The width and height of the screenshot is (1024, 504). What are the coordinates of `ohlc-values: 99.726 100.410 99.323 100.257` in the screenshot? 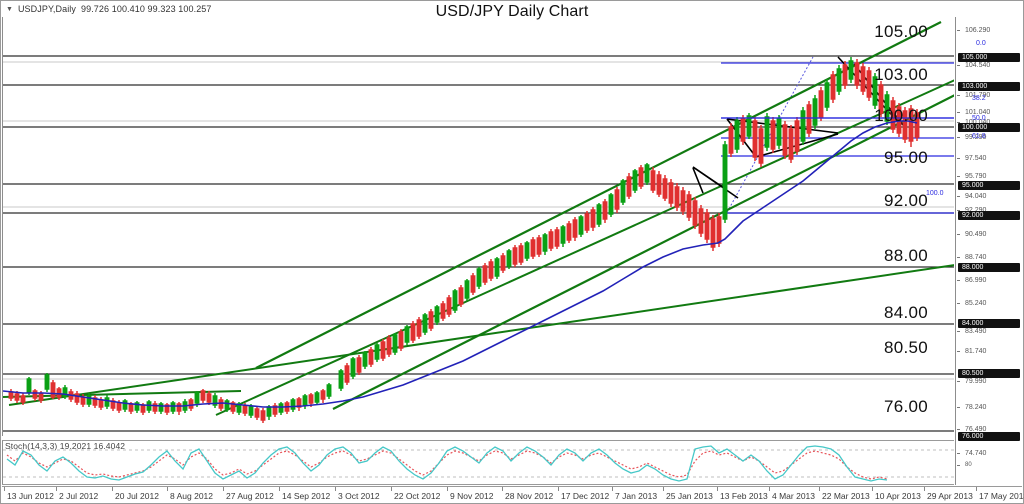 It's located at (146, 9).